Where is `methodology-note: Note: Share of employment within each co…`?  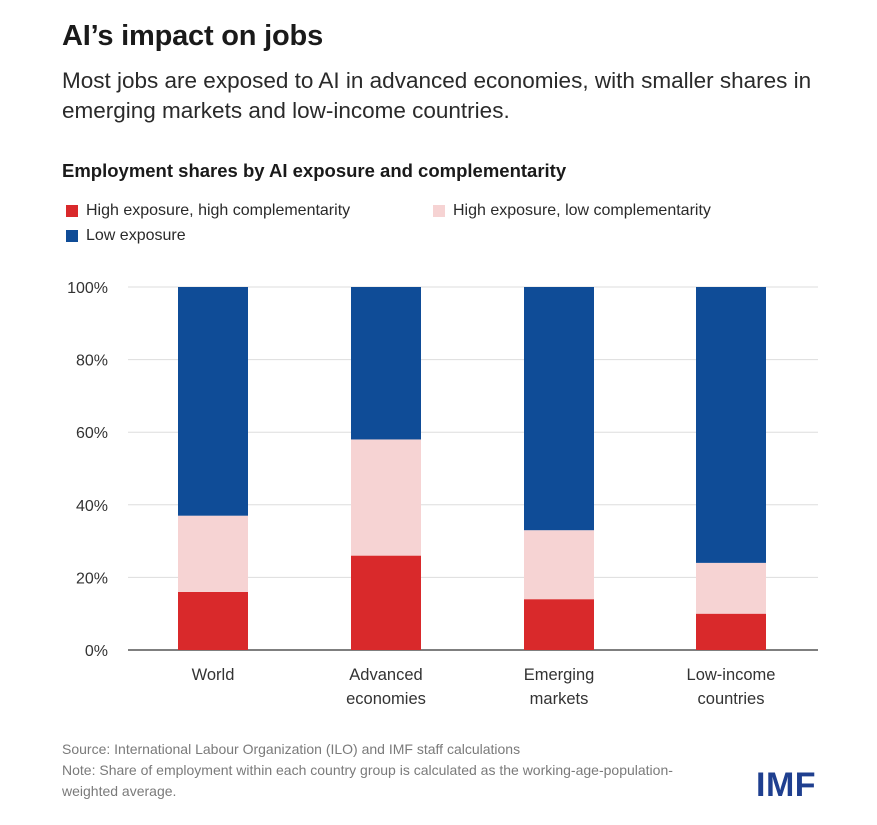 methodology-note: Note: Share of employment within each co… is located at coordinates (367, 780).